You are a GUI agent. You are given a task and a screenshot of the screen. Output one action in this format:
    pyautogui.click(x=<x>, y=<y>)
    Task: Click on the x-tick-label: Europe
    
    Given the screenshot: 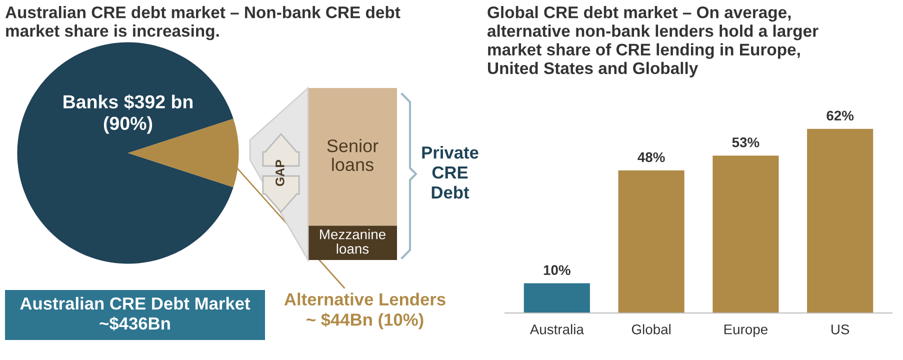 What is the action you would take?
    pyautogui.click(x=746, y=331)
    